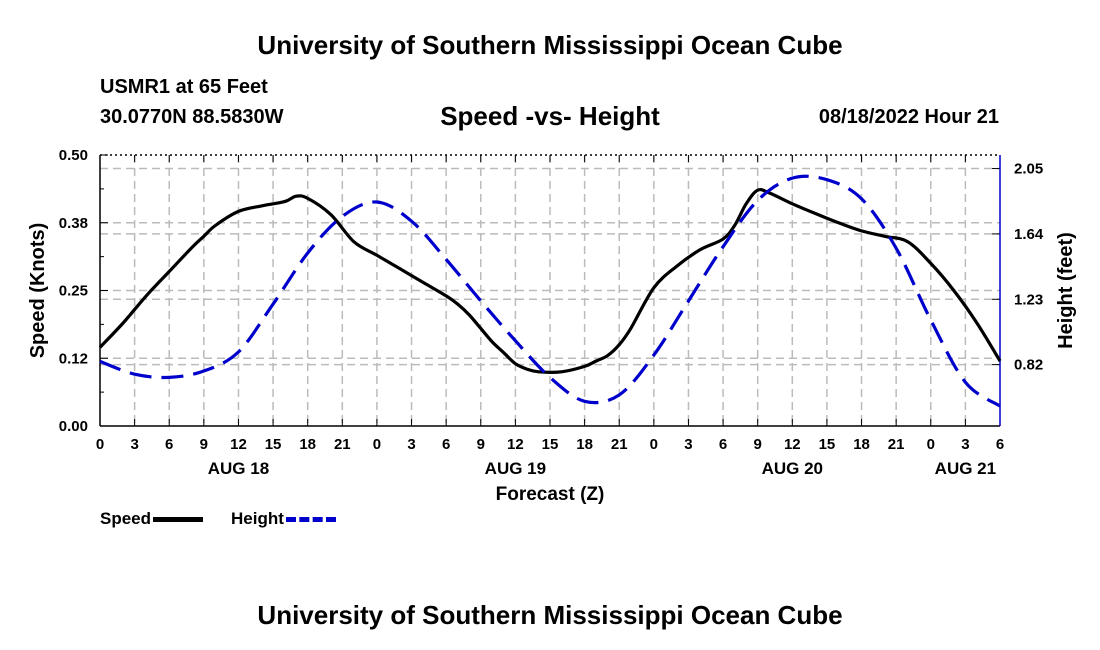 The image size is (1100, 650). What do you see at coordinates (257, 518) in the screenshot?
I see `legend-height-label: Height` at bounding box center [257, 518].